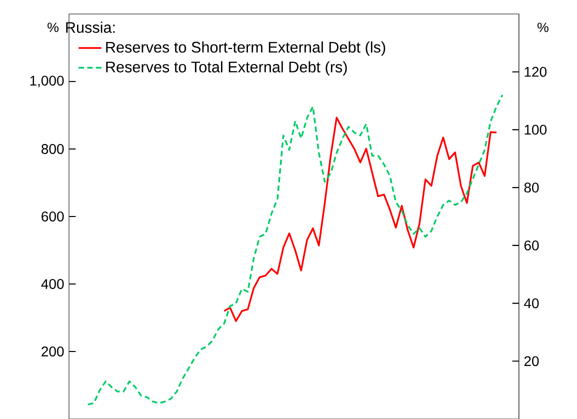 The image size is (577, 419). What do you see at coordinates (226, 68) in the screenshot?
I see `legend-label: Reserves to Total External Debt (rs)` at bounding box center [226, 68].